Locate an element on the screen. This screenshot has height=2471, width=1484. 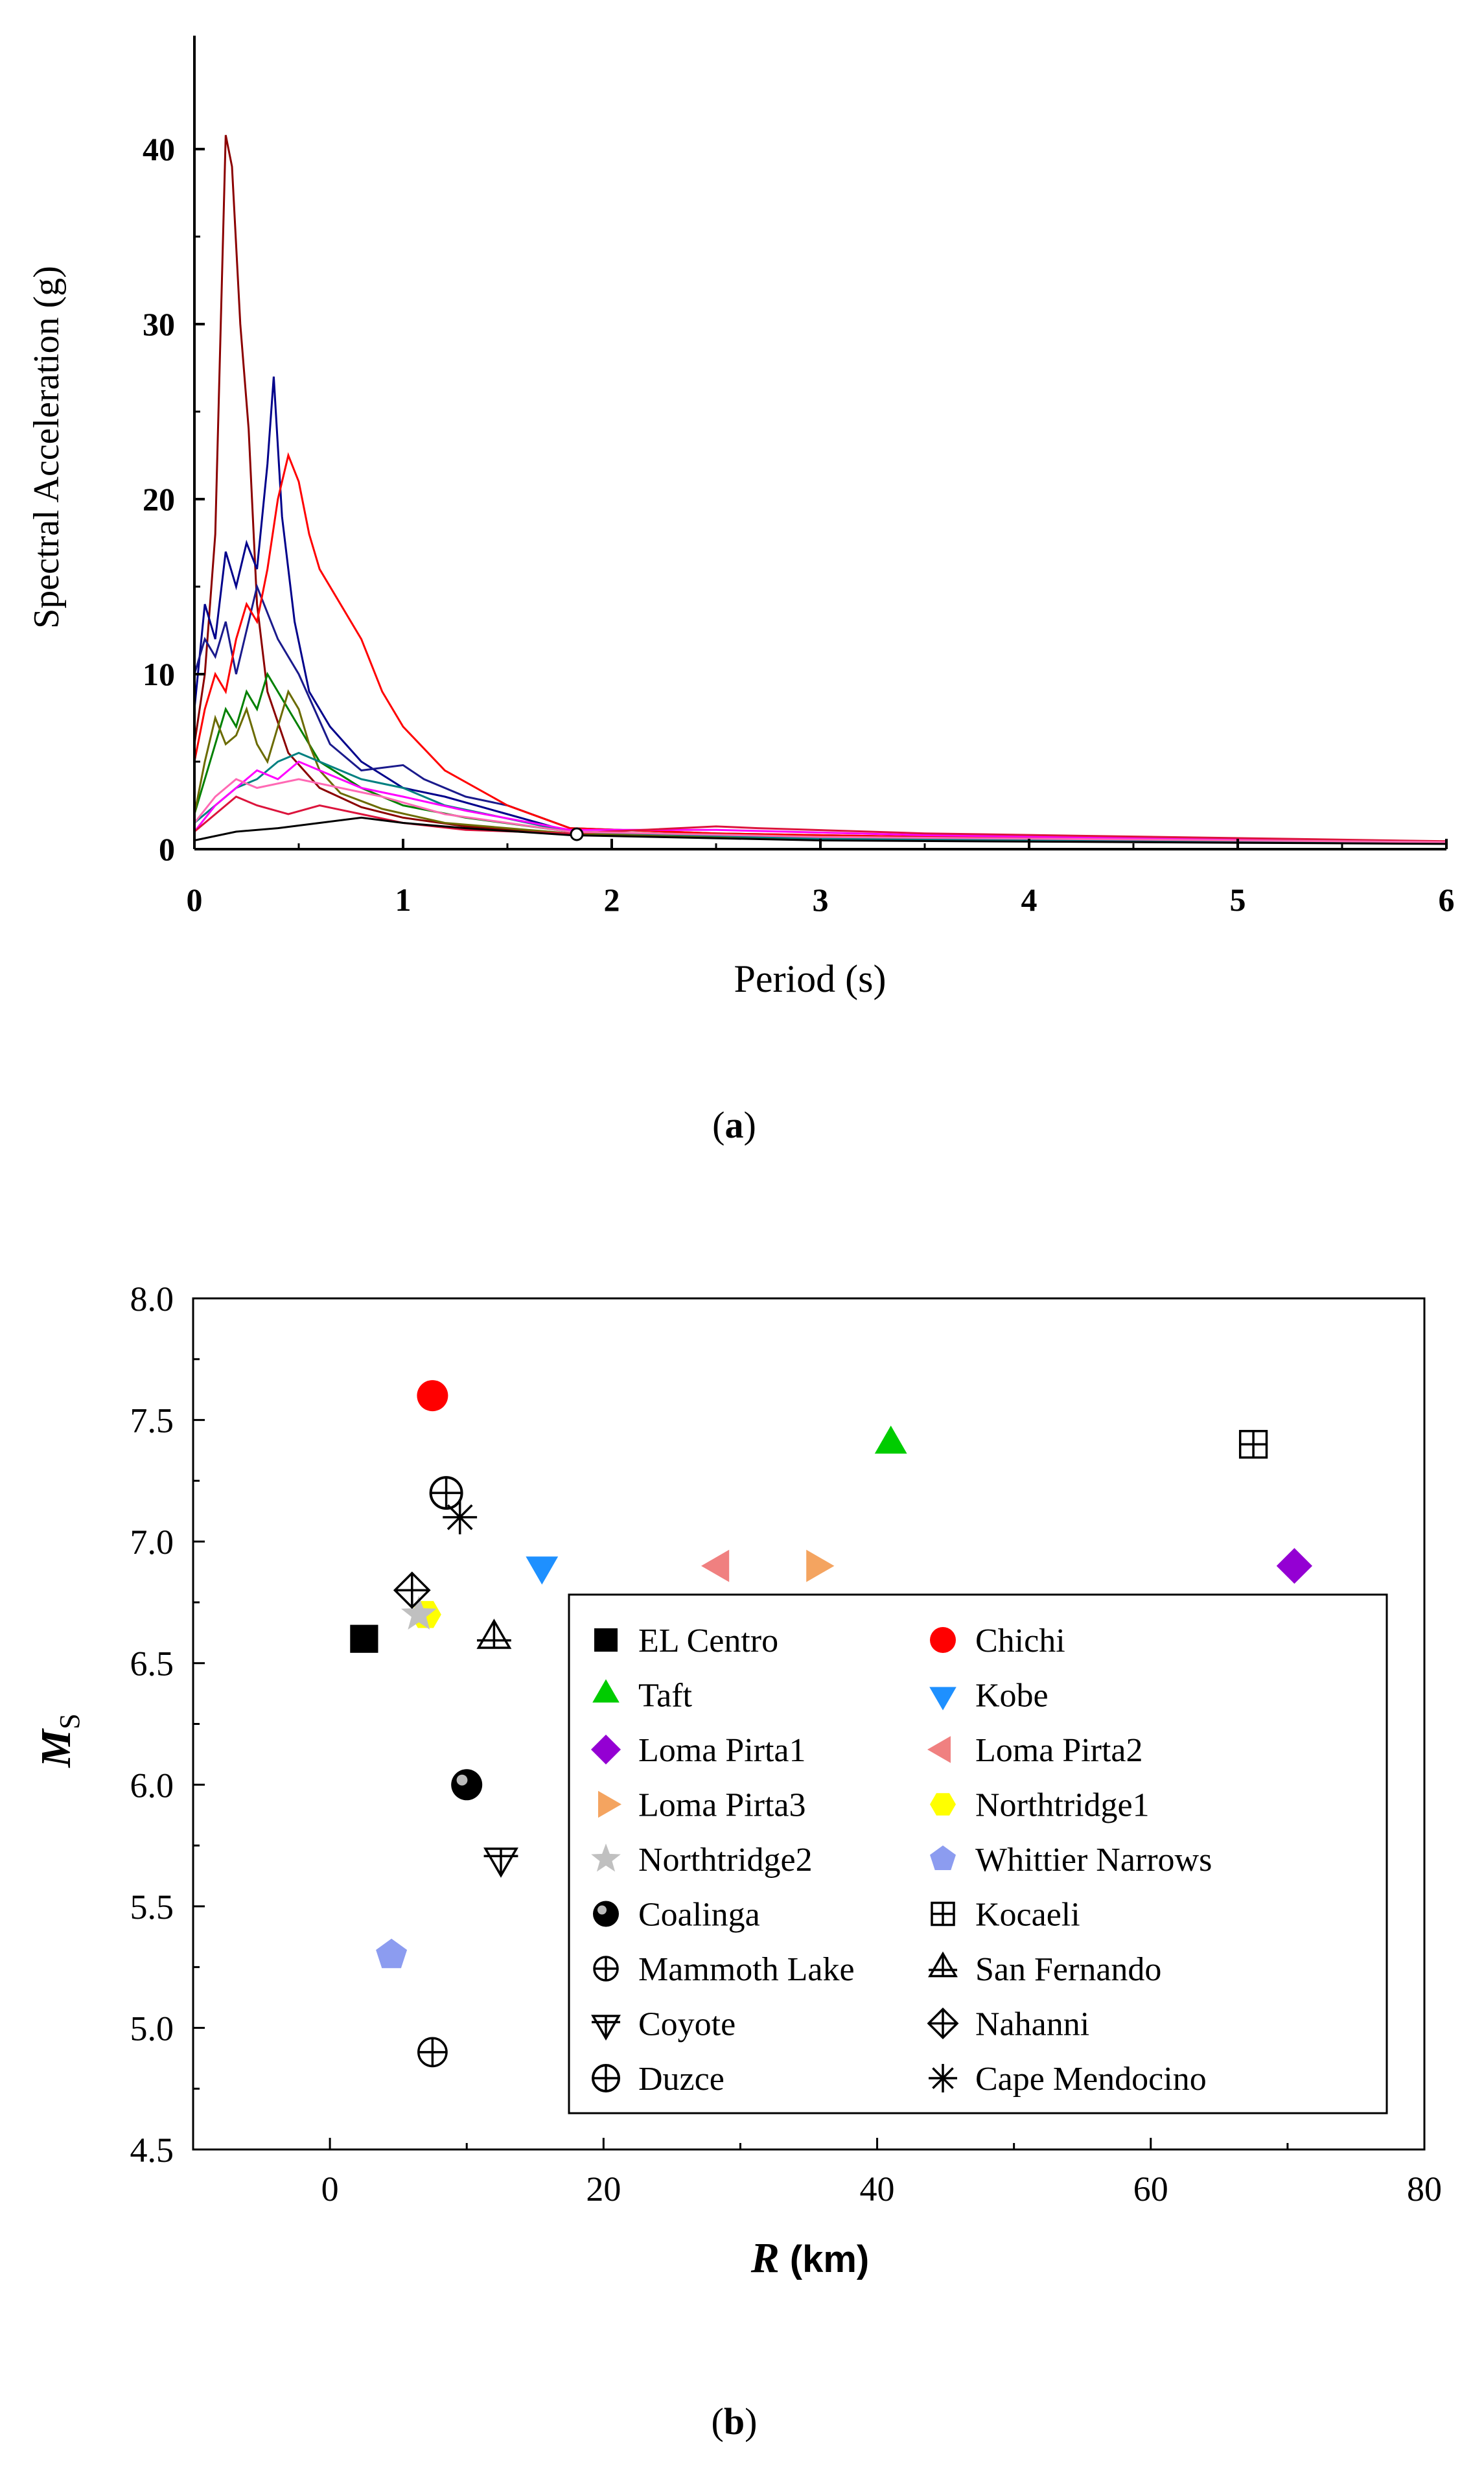
x-tick-label: 4 is located at coordinates (1029, 900).